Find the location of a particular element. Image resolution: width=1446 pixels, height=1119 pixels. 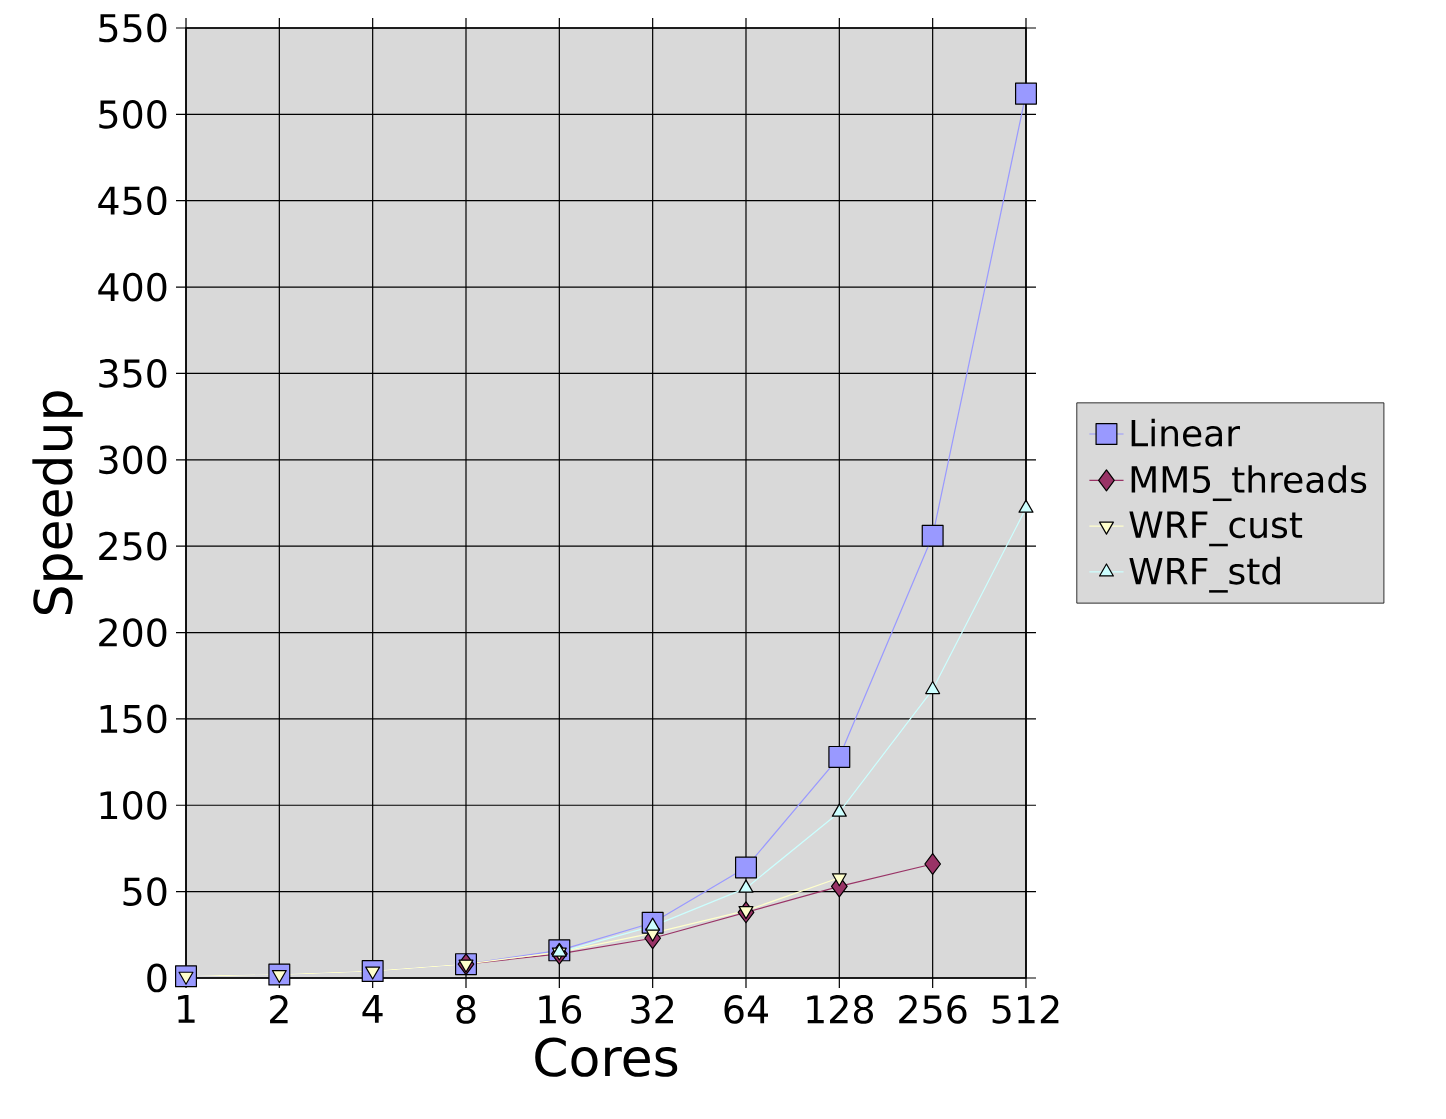

x-tick-label: 1 is located at coordinates (186, 1009).